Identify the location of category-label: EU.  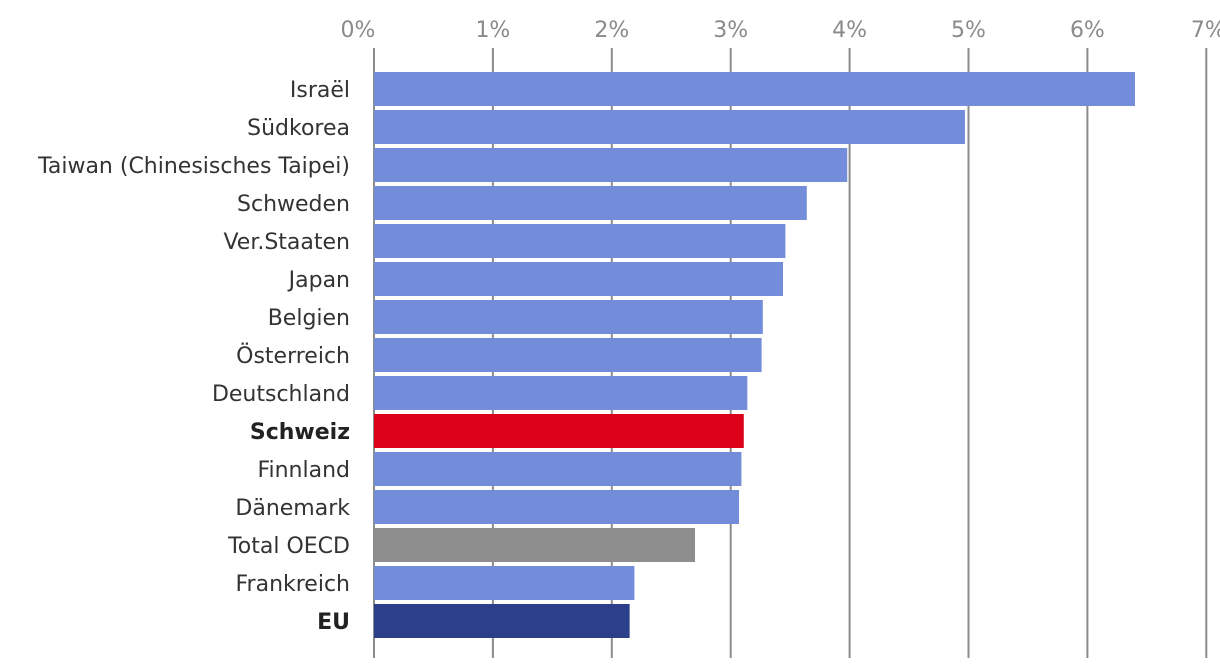
(333, 622).